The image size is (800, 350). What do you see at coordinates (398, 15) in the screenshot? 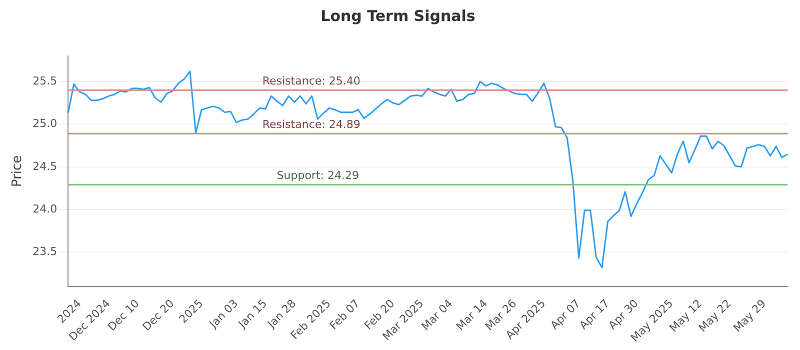
I see `chart-title: Long Term Signals` at bounding box center [398, 15].